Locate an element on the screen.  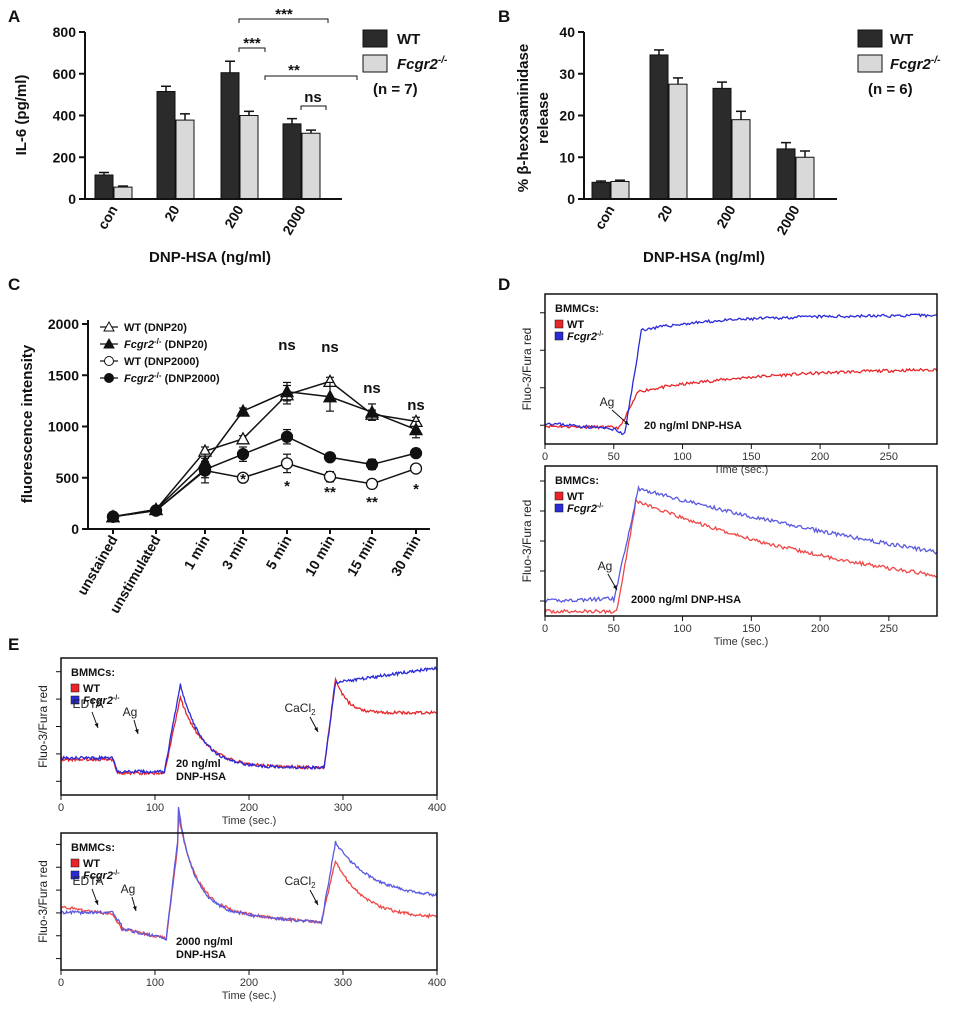
condition-label: 20 ng/ml is located at coordinates (198, 764).